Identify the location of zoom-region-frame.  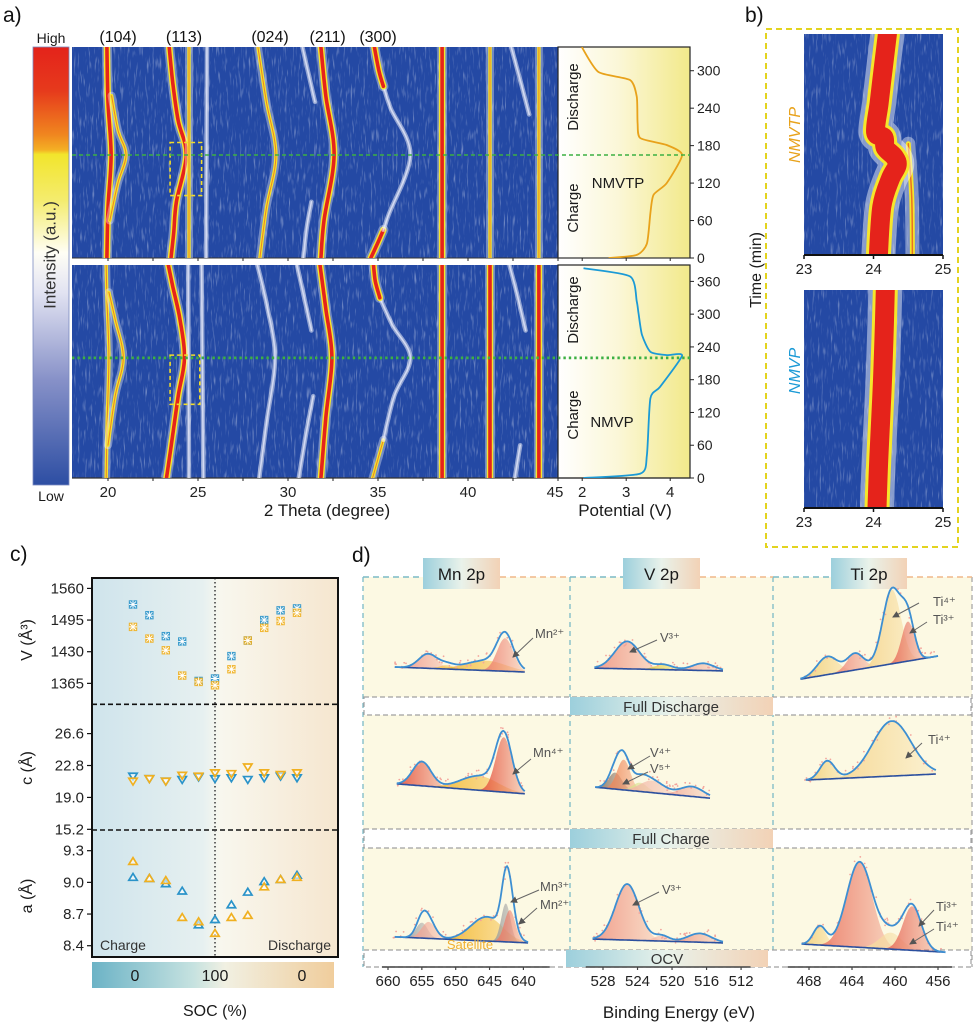
(862, 288).